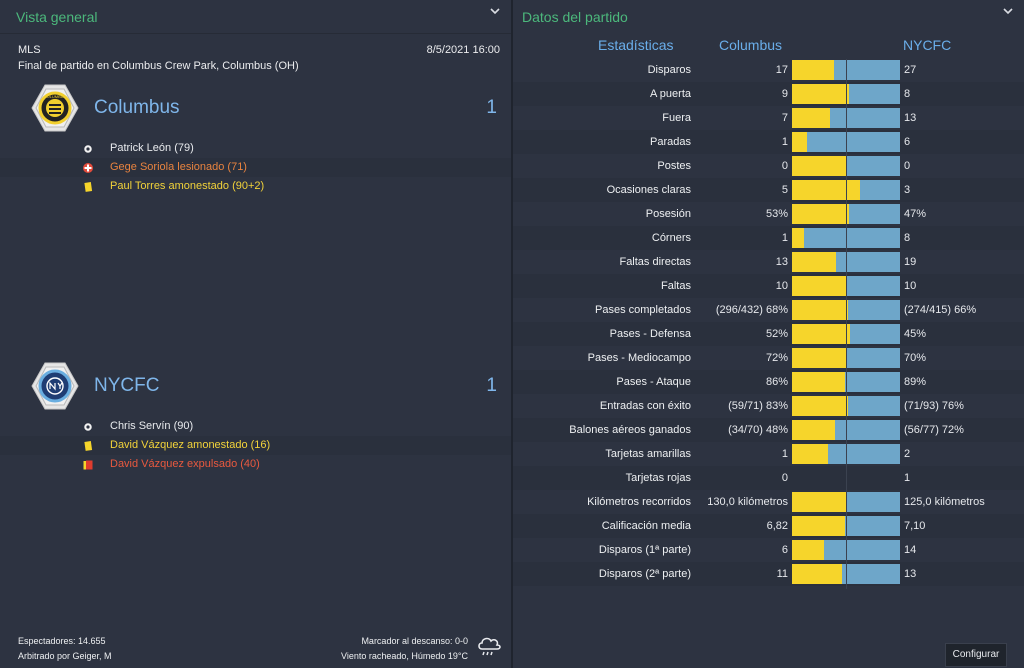 The image size is (1024, 668). Describe the element at coordinates (784, 94) in the screenshot. I see `stat-home-value: 9` at that location.